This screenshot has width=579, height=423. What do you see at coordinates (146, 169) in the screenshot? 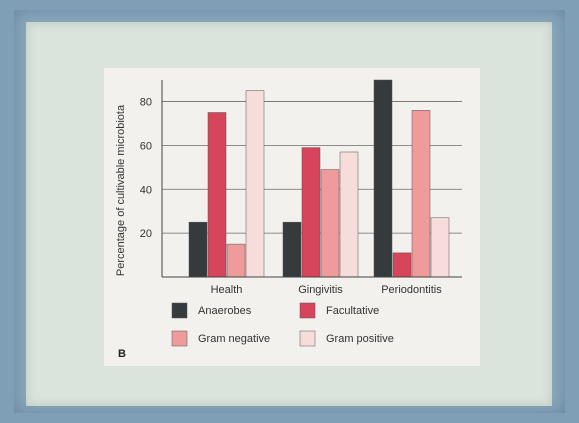
I see `y-tick-labels: 20 40 60 80` at bounding box center [146, 169].